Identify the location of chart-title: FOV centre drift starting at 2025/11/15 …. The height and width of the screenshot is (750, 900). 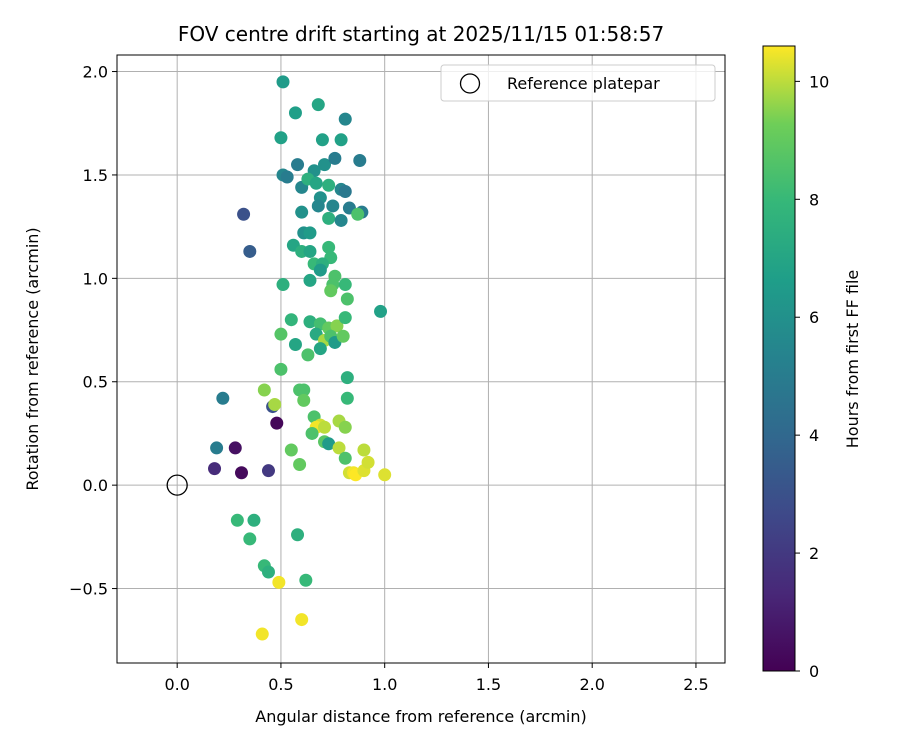
(421, 34).